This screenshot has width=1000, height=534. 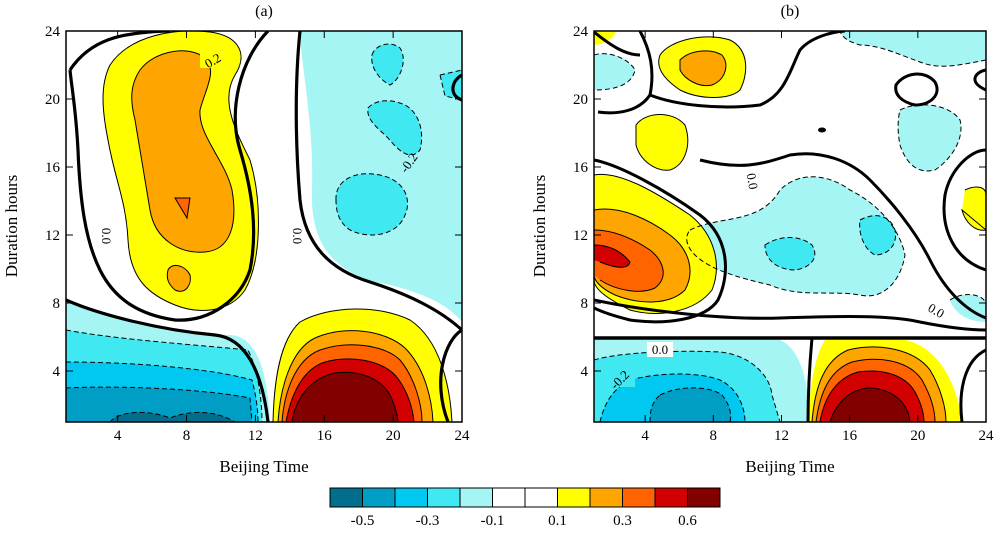 What do you see at coordinates (264, 11) in the screenshot?
I see `panel-a-title: (a)` at bounding box center [264, 11].